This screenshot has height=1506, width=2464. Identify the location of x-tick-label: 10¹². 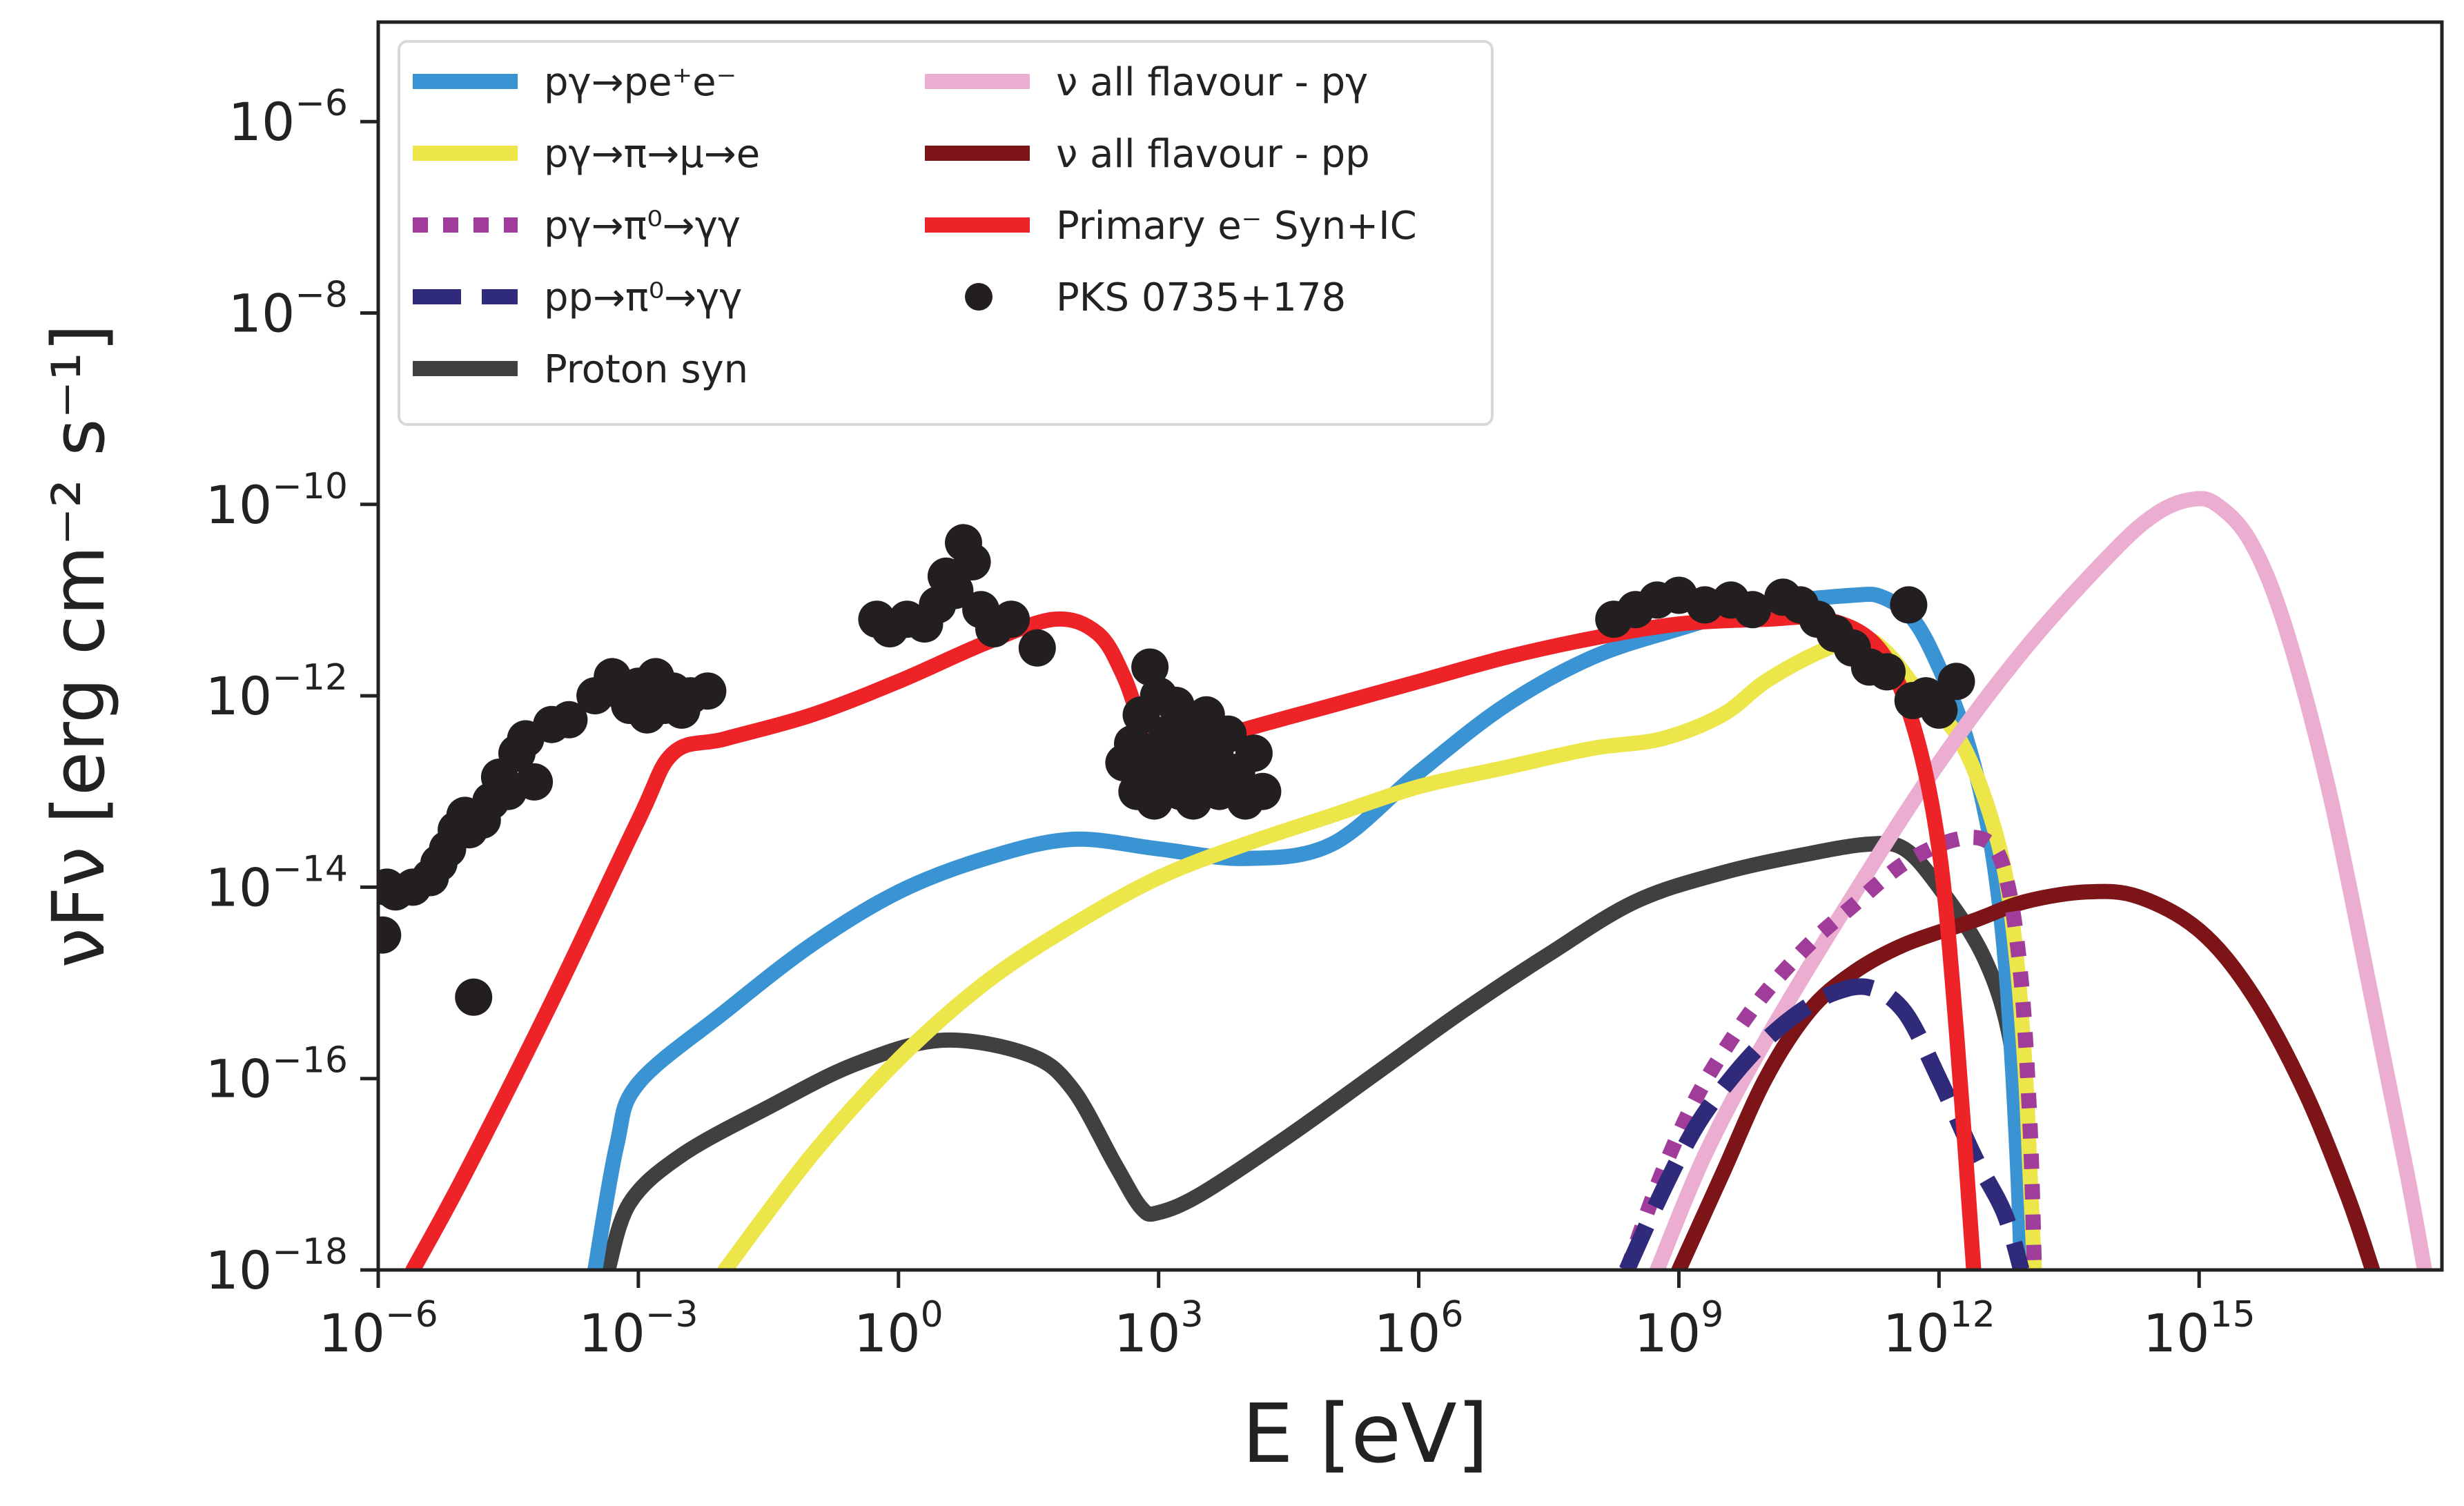
(1939, 1329).